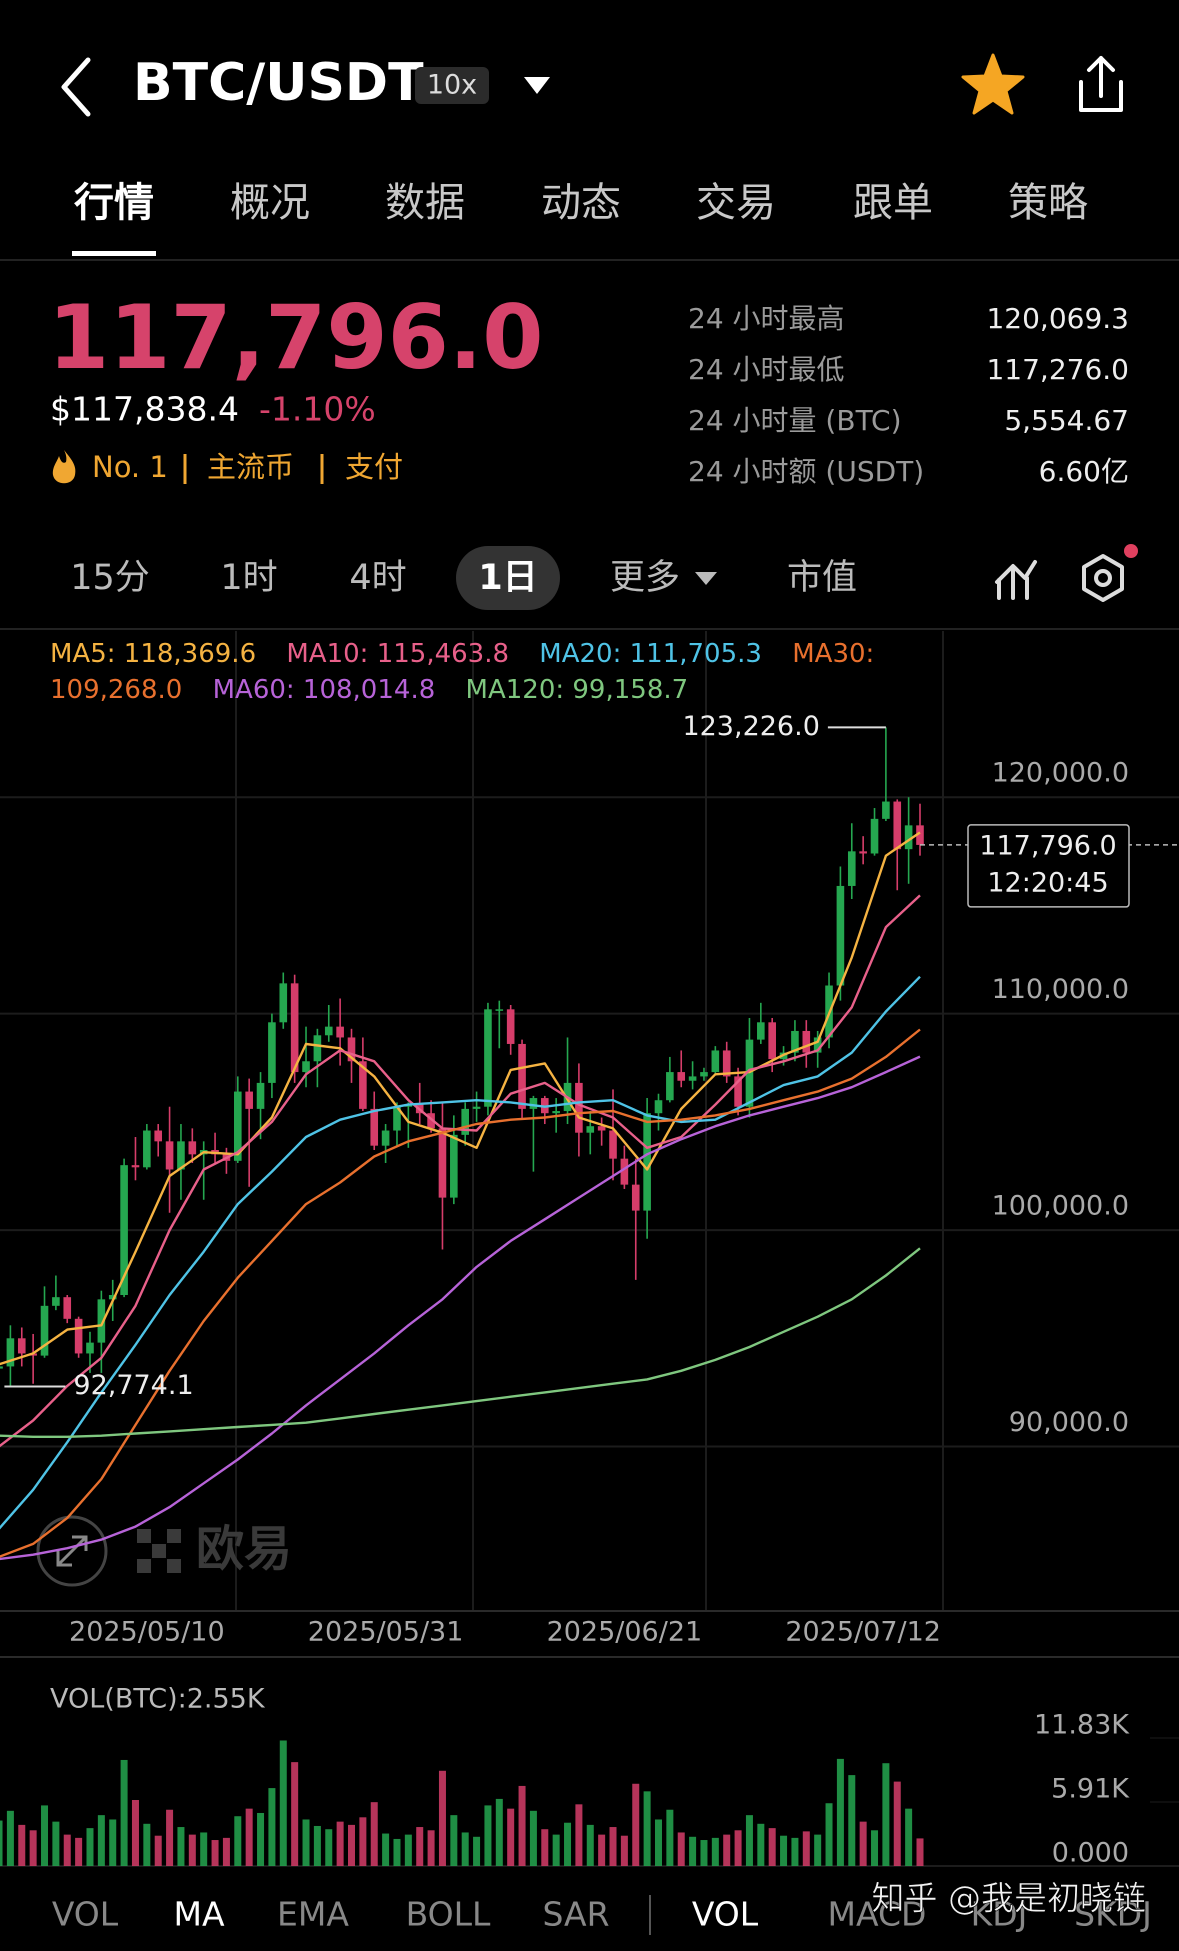  Describe the element at coordinates (581, 203) in the screenshot. I see `tab: 动态` at that location.